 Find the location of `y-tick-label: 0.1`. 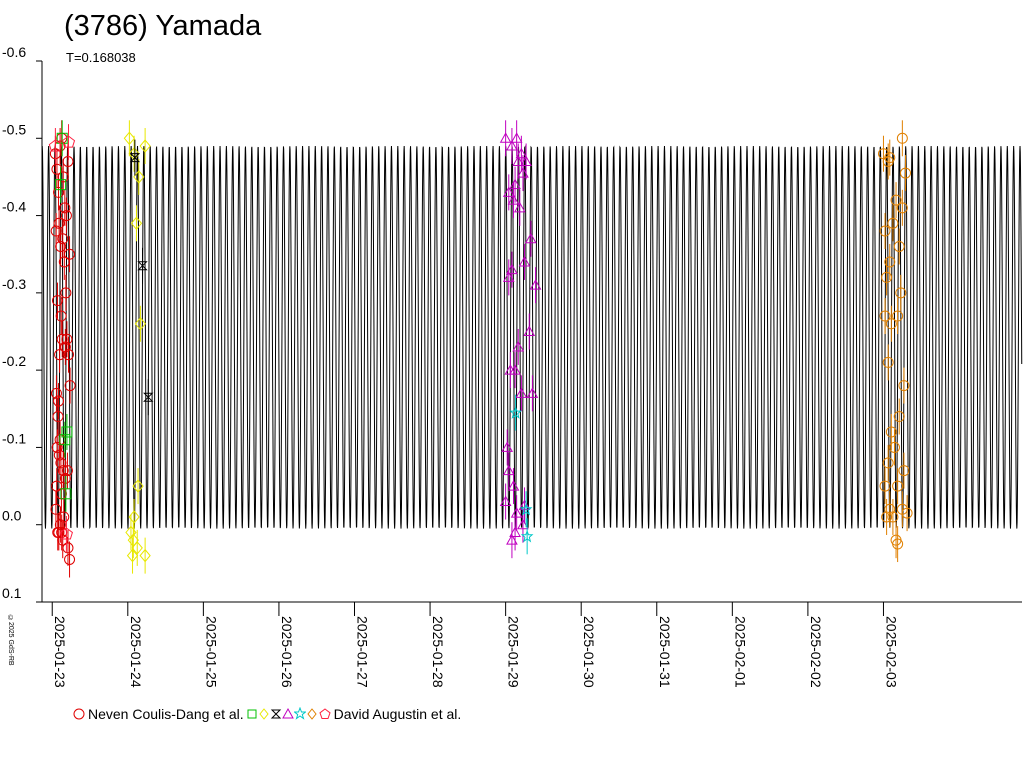

y-tick-label: 0.1 is located at coordinates (12, 593).